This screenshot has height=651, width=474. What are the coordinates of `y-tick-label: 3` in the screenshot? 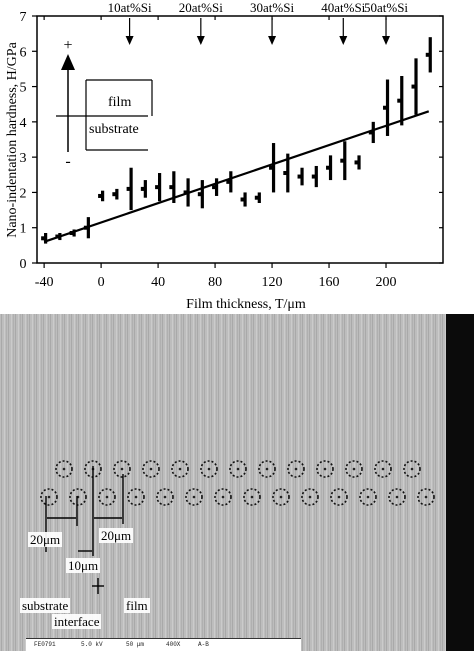 It's located at (23, 158).